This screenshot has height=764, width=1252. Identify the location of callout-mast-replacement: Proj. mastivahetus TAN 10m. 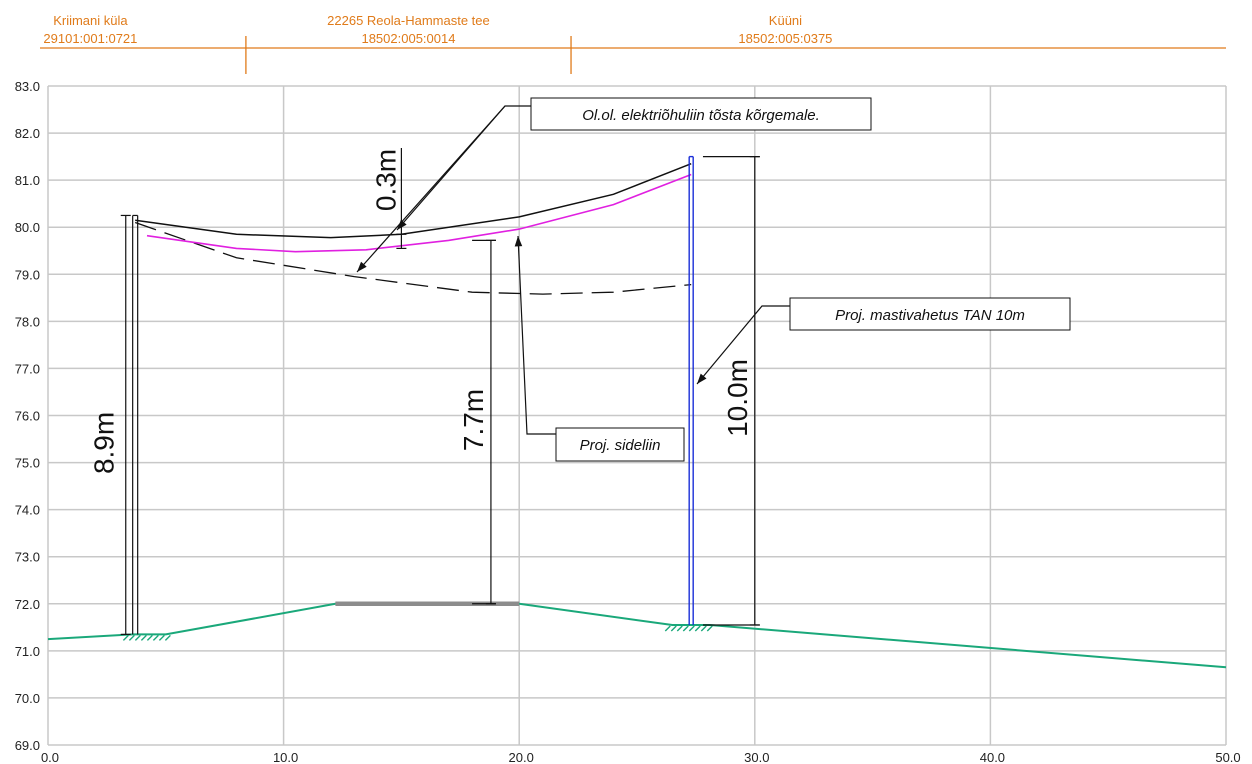
(930, 315).